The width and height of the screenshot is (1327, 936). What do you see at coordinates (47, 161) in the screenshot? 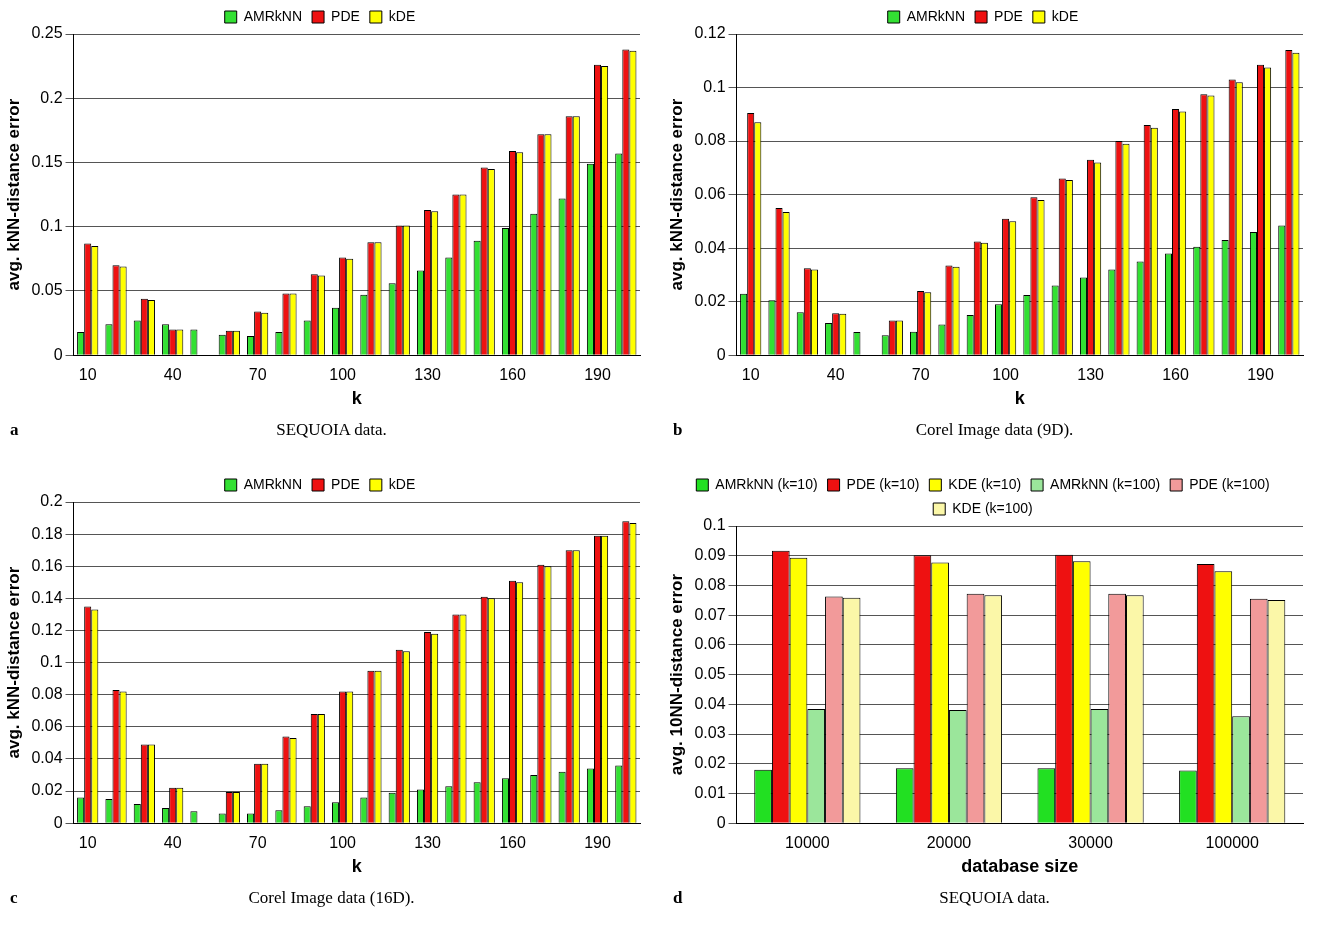
I see `y-tick-label: 0.15` at bounding box center [47, 161].